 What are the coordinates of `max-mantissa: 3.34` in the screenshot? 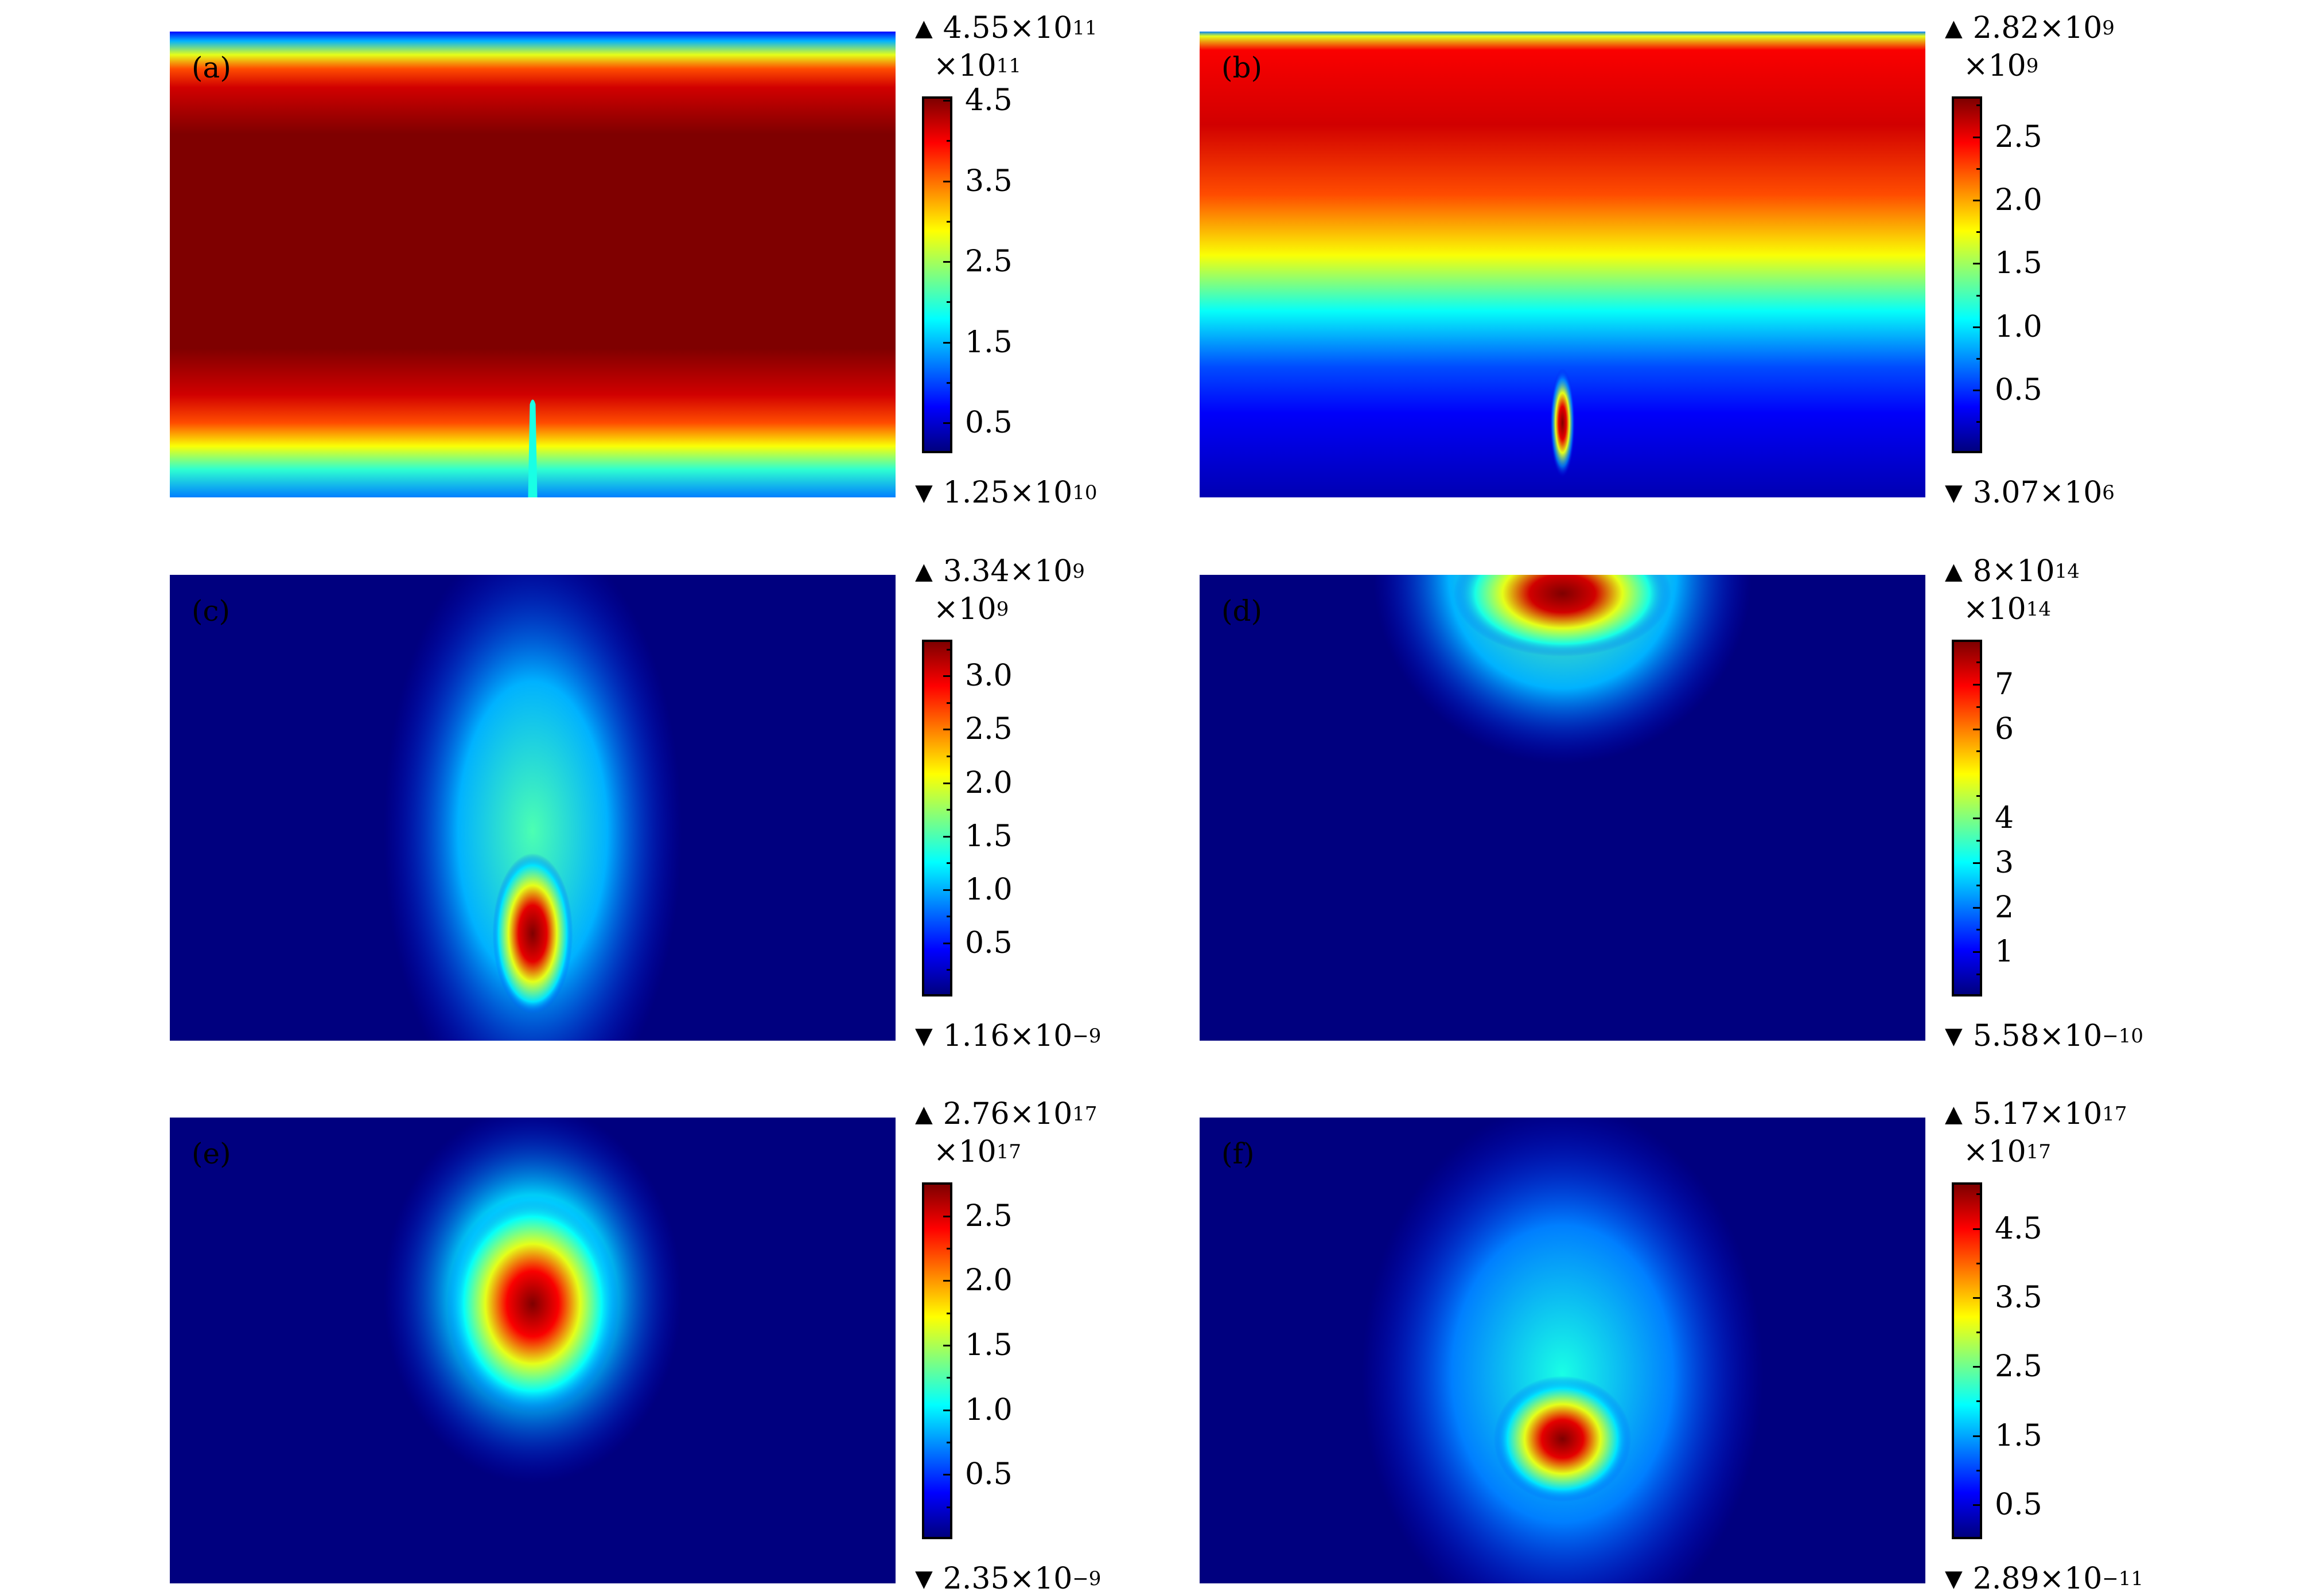 It's located at (977, 571).